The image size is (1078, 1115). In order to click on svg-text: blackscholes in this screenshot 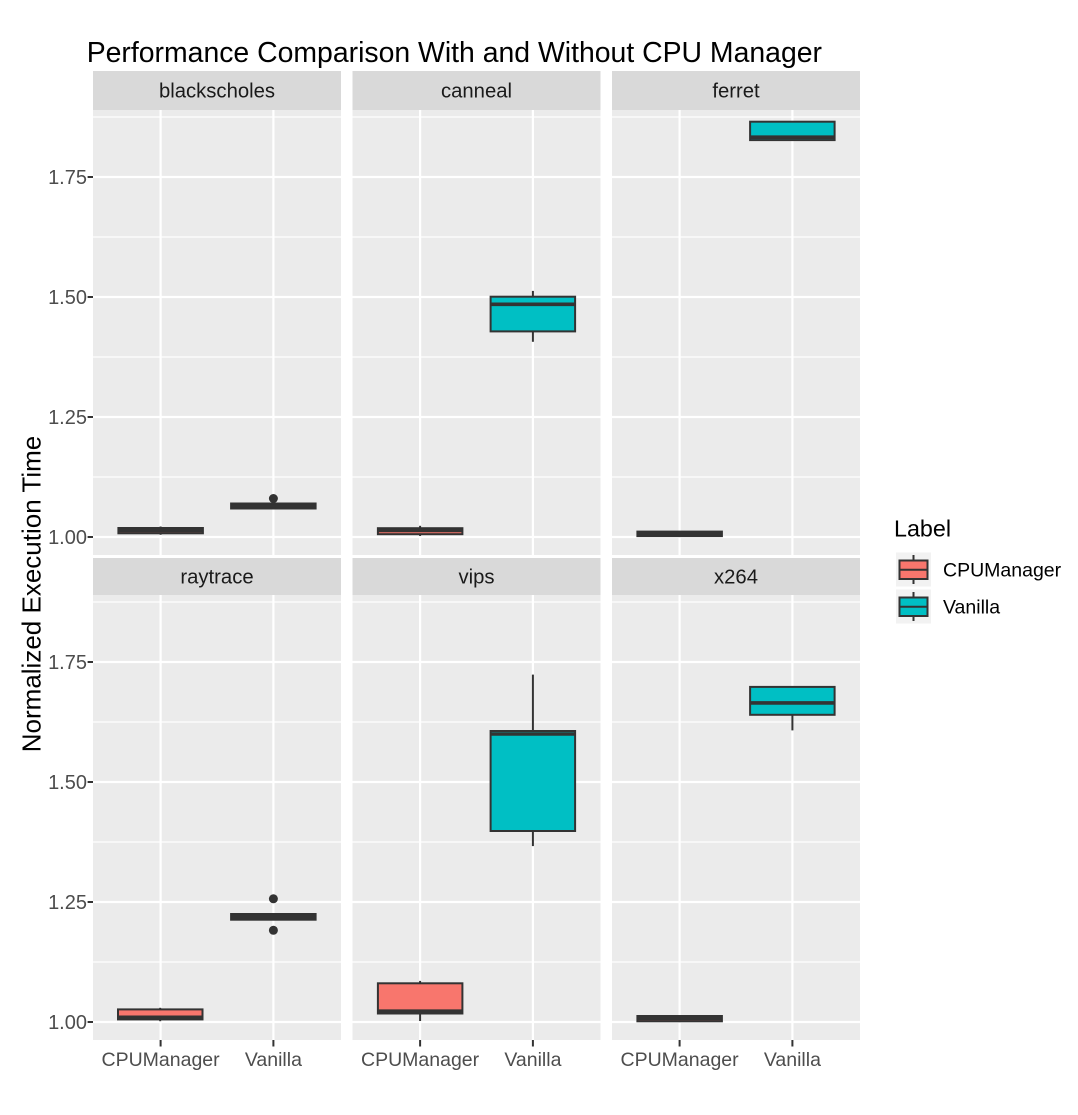, I will do `click(217, 92)`.